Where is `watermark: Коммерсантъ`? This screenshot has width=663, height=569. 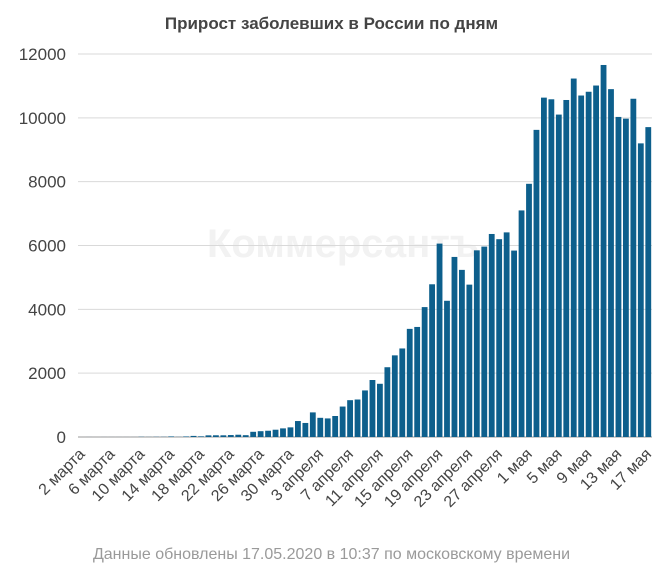
watermark: Коммерсантъ is located at coordinates (343, 244).